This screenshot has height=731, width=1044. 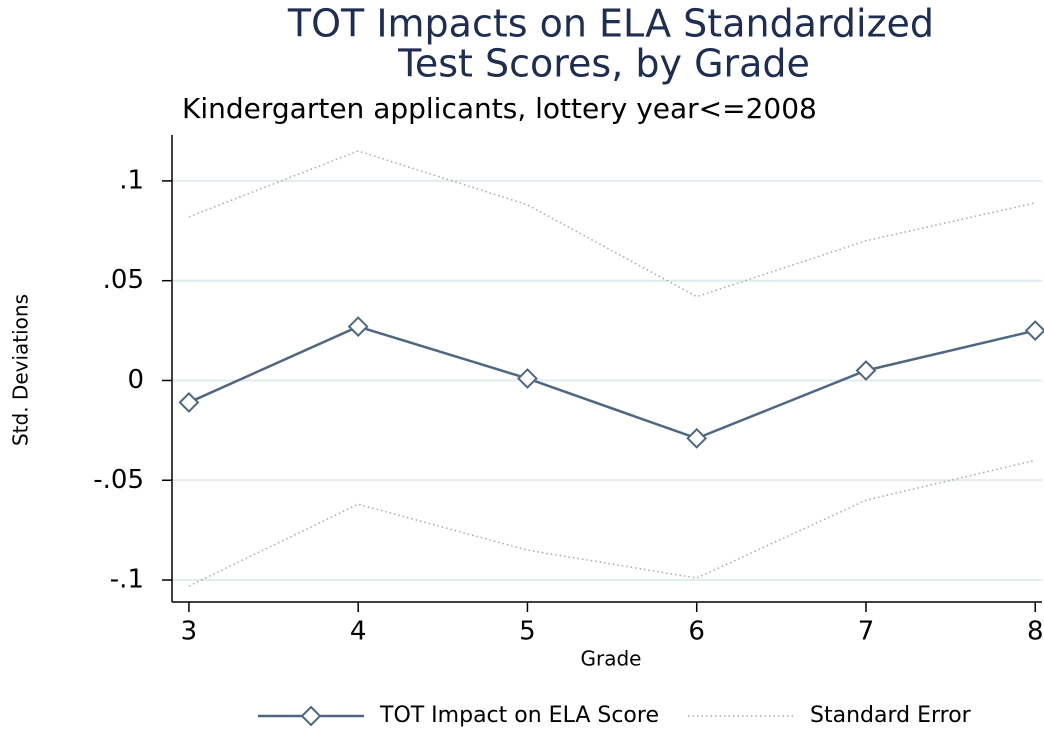 What do you see at coordinates (611, 659) in the screenshot?
I see `x-axis-title: Grade` at bounding box center [611, 659].